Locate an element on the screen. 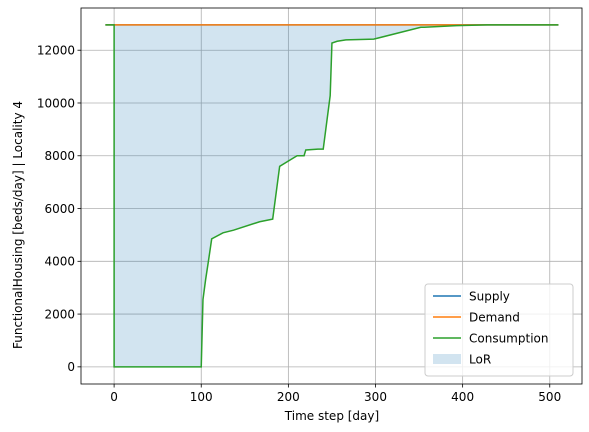  x-tick-label: 200 is located at coordinates (288, 397).